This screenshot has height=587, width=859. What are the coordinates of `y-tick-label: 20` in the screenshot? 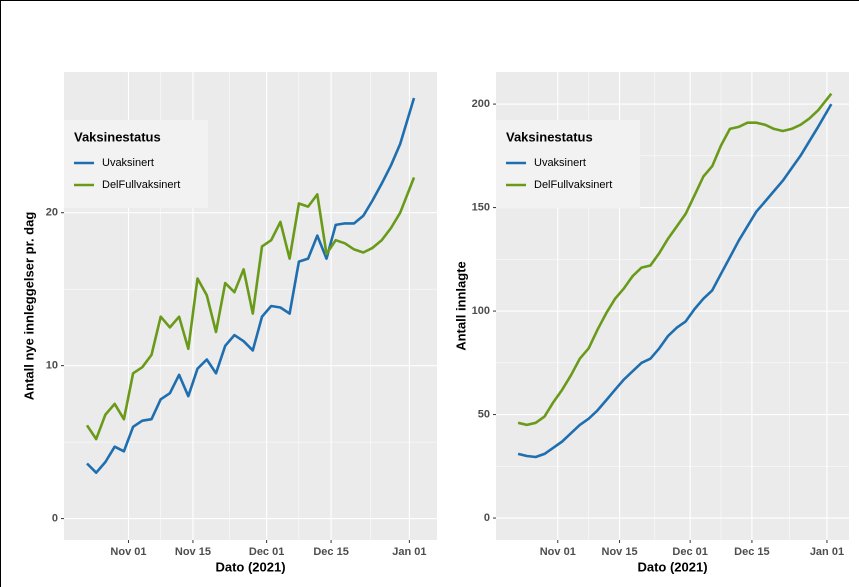 It's located at (52, 213).